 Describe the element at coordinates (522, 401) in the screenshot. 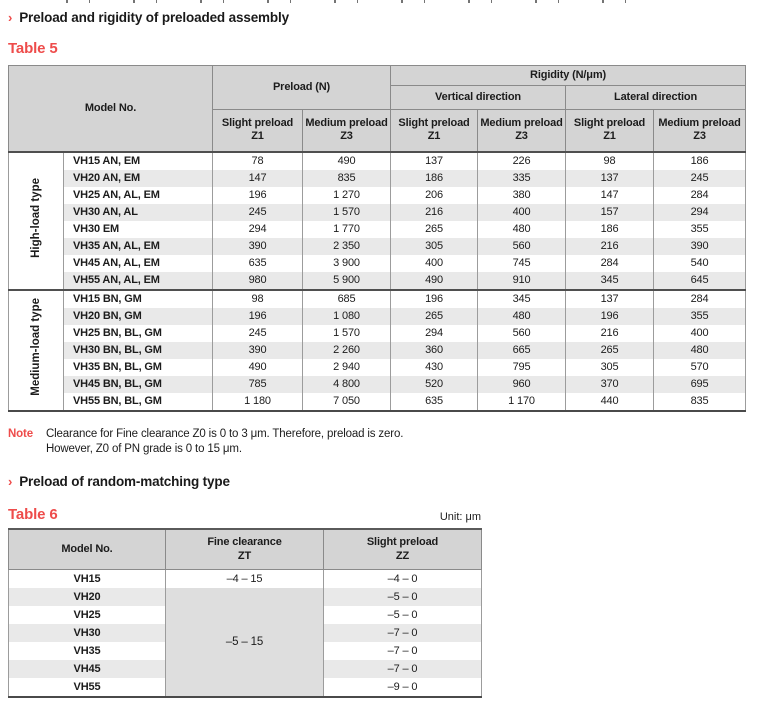

I see `value-cell: 1 170` at that location.